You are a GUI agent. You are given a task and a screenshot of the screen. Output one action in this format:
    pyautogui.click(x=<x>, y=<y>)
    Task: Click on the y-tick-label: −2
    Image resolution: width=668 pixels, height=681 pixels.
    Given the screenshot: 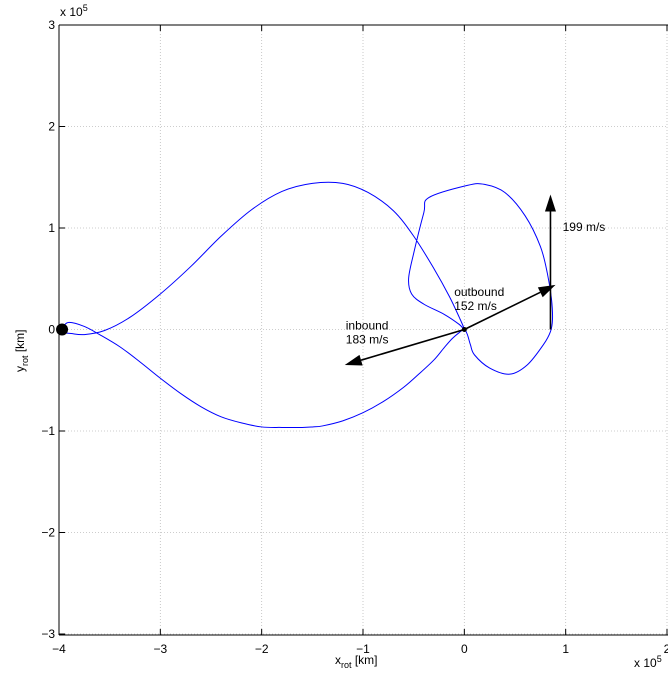 What is the action you would take?
    pyautogui.click(x=48, y=533)
    